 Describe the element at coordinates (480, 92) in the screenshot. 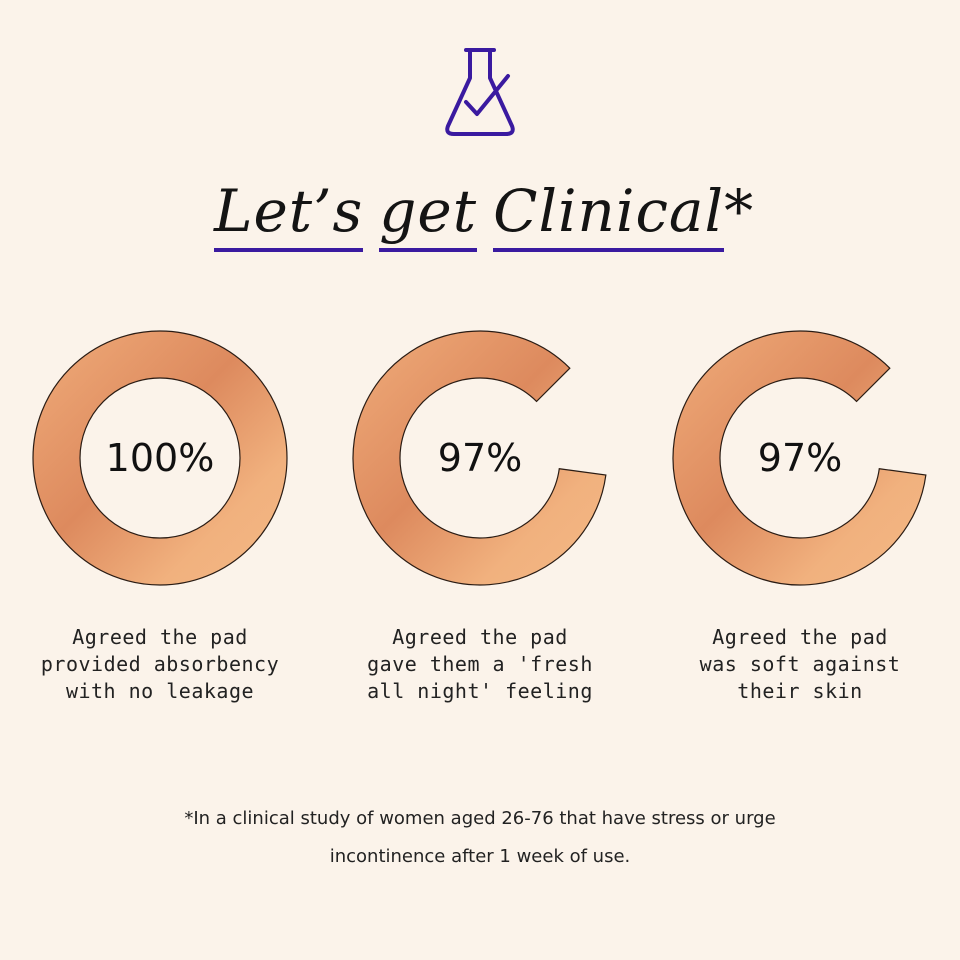

I see `flask-check-icon` at that location.